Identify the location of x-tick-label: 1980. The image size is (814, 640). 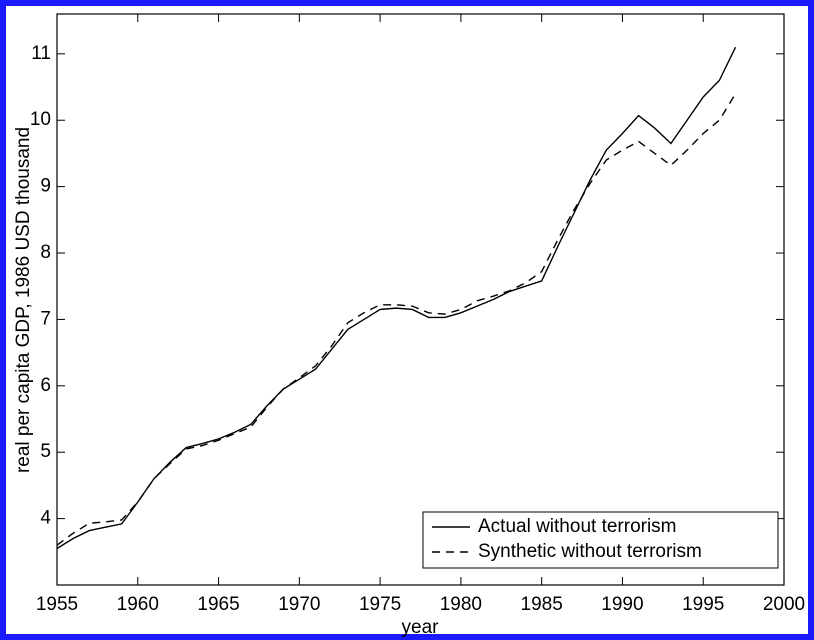
(461, 604).